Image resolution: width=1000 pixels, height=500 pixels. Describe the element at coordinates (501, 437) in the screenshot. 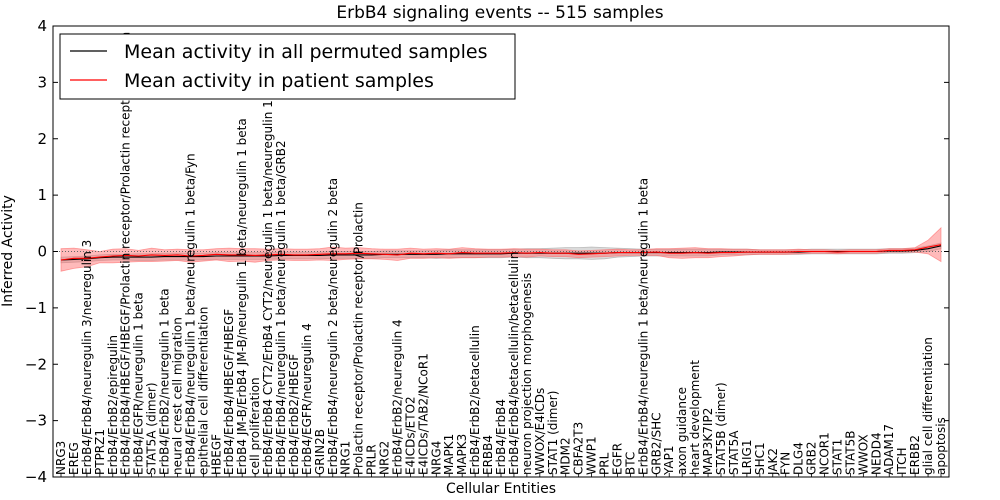

I see `x-category-label: ErbB4/ErbB4` at that location.